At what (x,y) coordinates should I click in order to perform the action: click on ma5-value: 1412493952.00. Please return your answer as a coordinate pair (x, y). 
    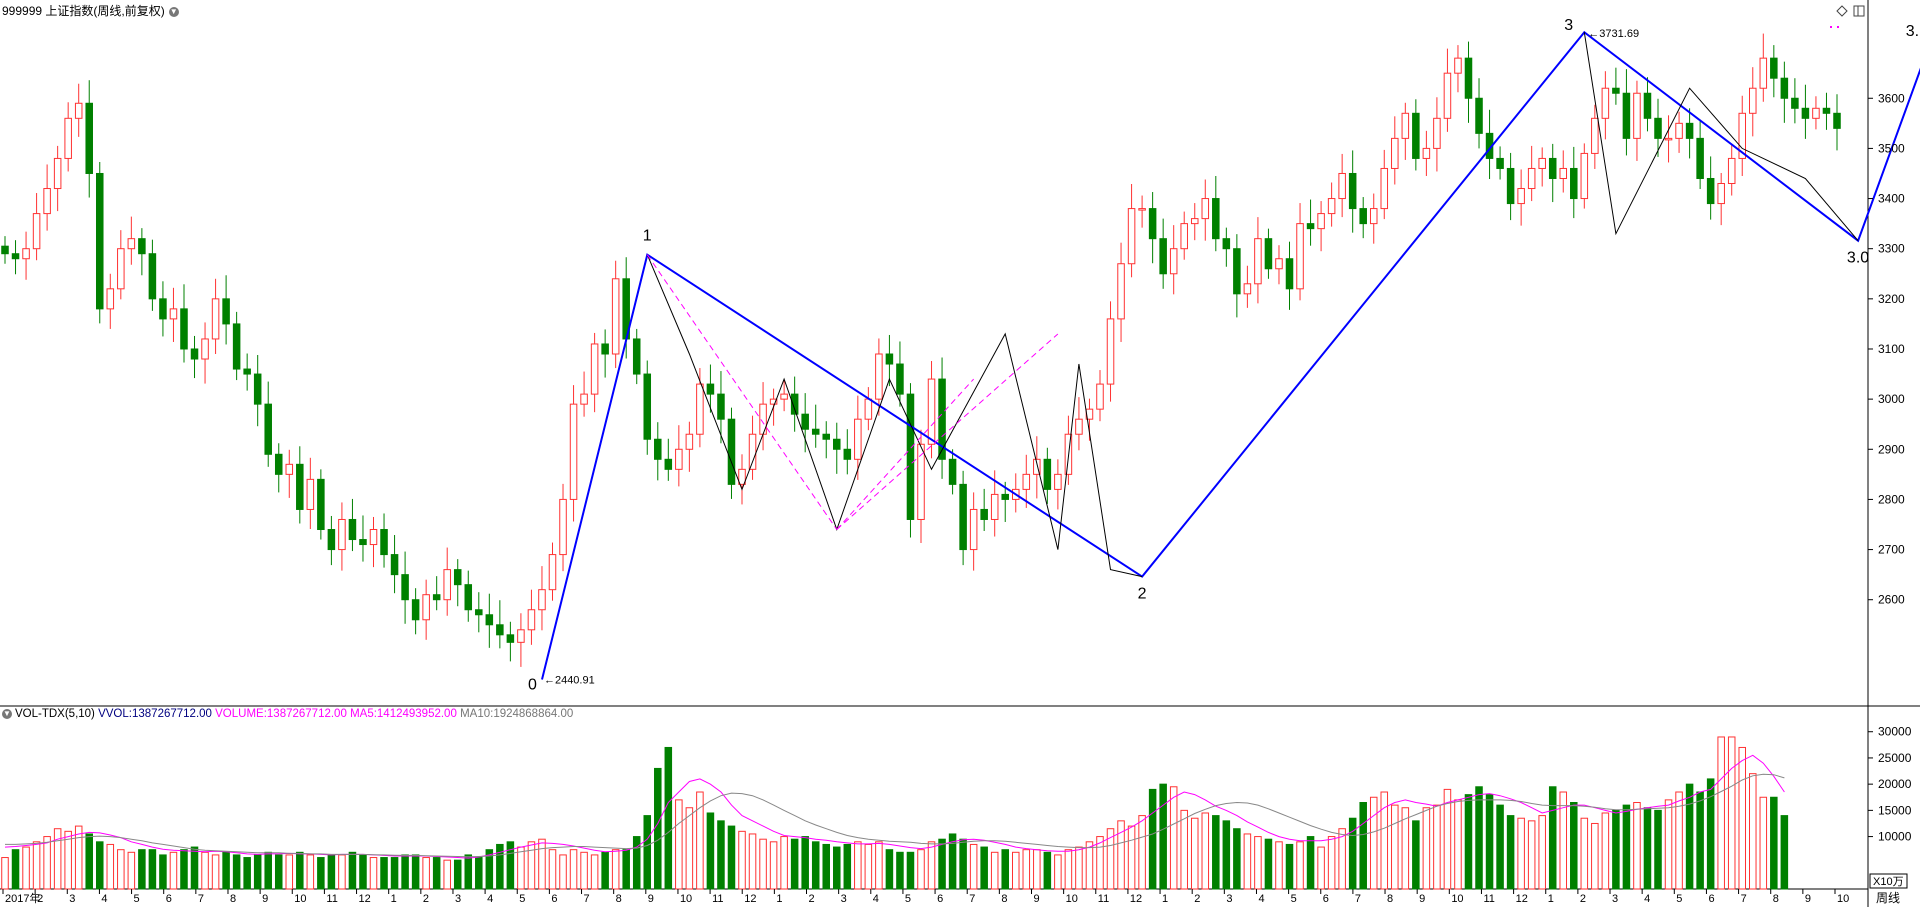
    Looking at the image, I should click on (416, 714).